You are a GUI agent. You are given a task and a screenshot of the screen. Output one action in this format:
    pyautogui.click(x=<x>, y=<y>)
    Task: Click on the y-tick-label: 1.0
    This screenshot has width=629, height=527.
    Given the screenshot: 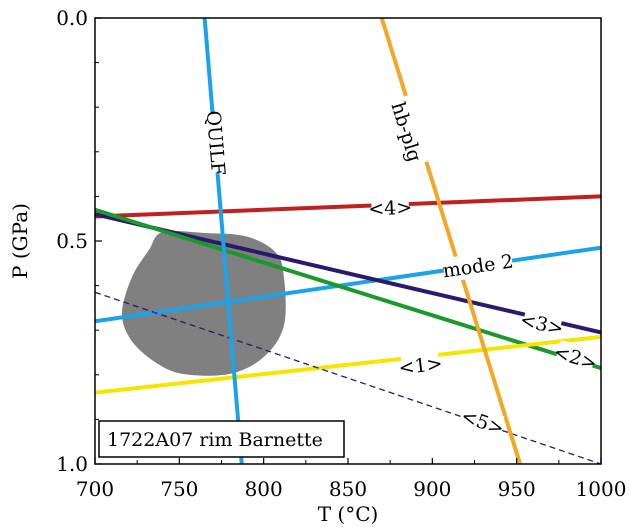 What is the action you would take?
    pyautogui.click(x=72, y=464)
    